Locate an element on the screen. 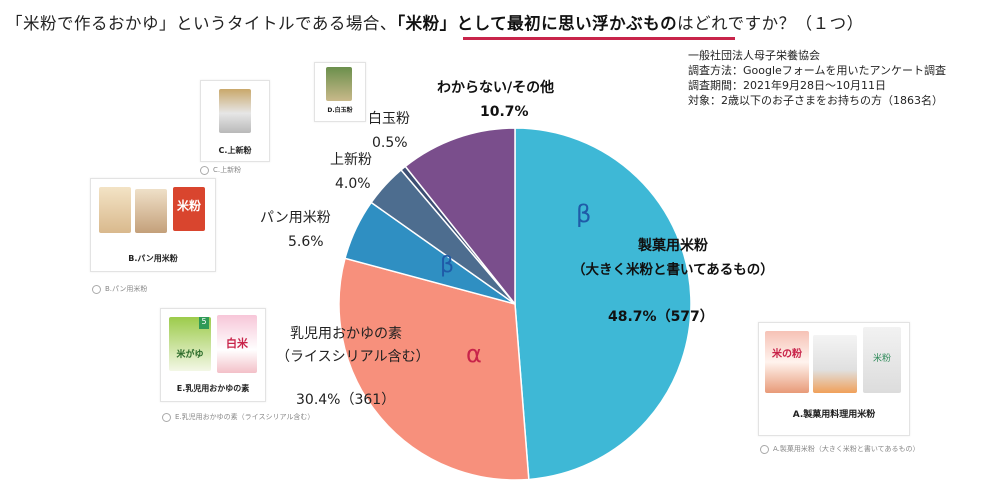 Image resolution: width=1000 pixels, height=500 pixels. card-shiratamako: D.白玉粉 is located at coordinates (340, 92).